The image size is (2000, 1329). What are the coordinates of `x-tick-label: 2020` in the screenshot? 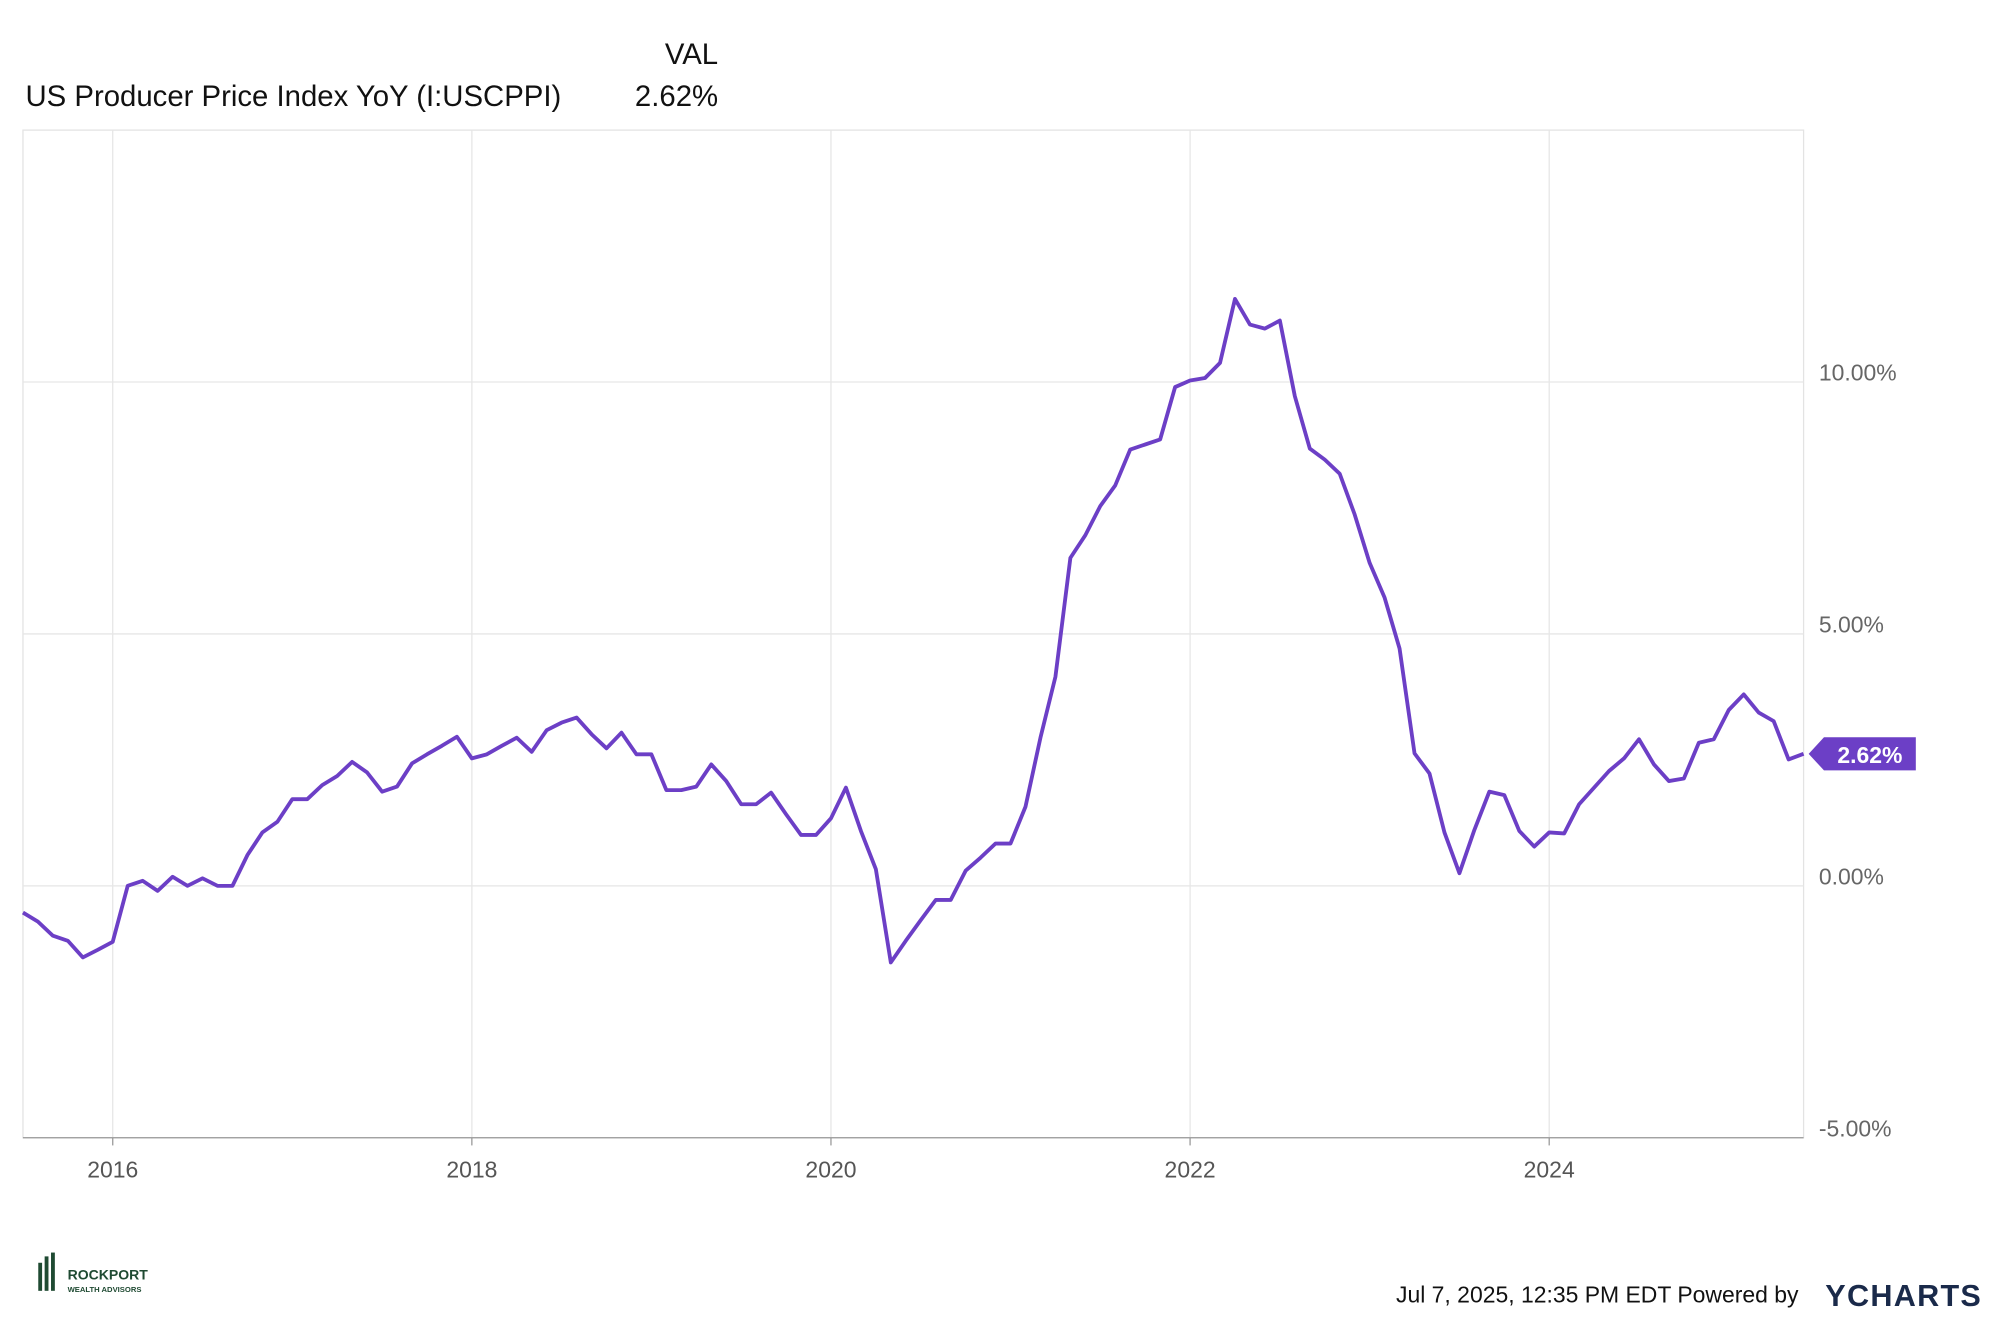 It's located at (830, 1169).